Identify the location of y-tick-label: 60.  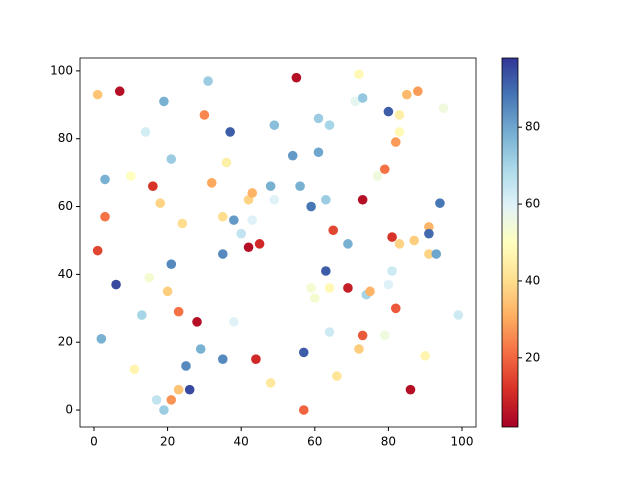
(65, 206).